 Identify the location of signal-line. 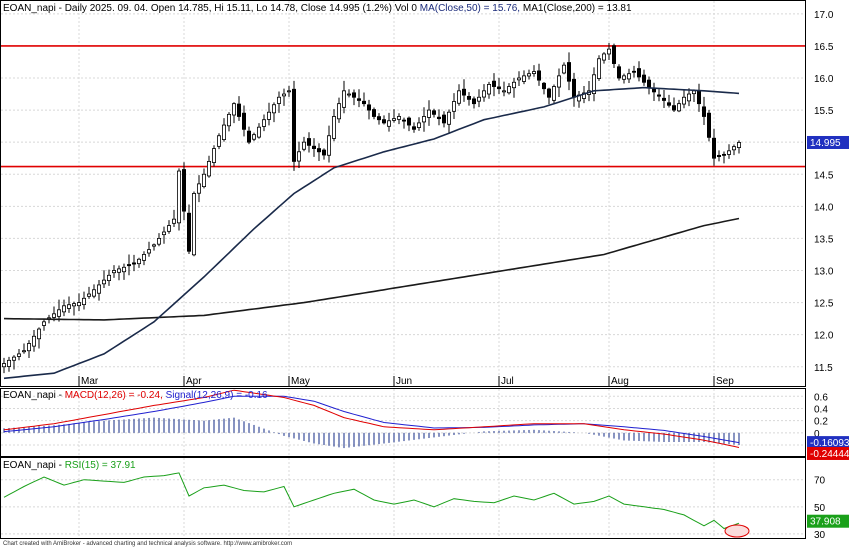
(371, 419).